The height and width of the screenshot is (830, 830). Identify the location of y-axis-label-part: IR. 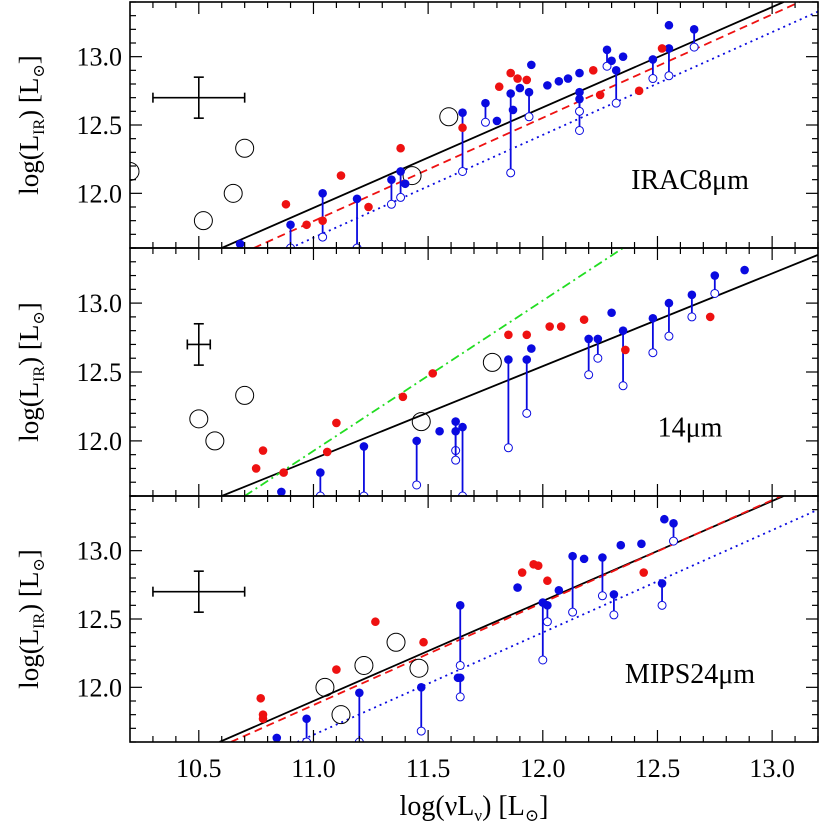
(39, 620).